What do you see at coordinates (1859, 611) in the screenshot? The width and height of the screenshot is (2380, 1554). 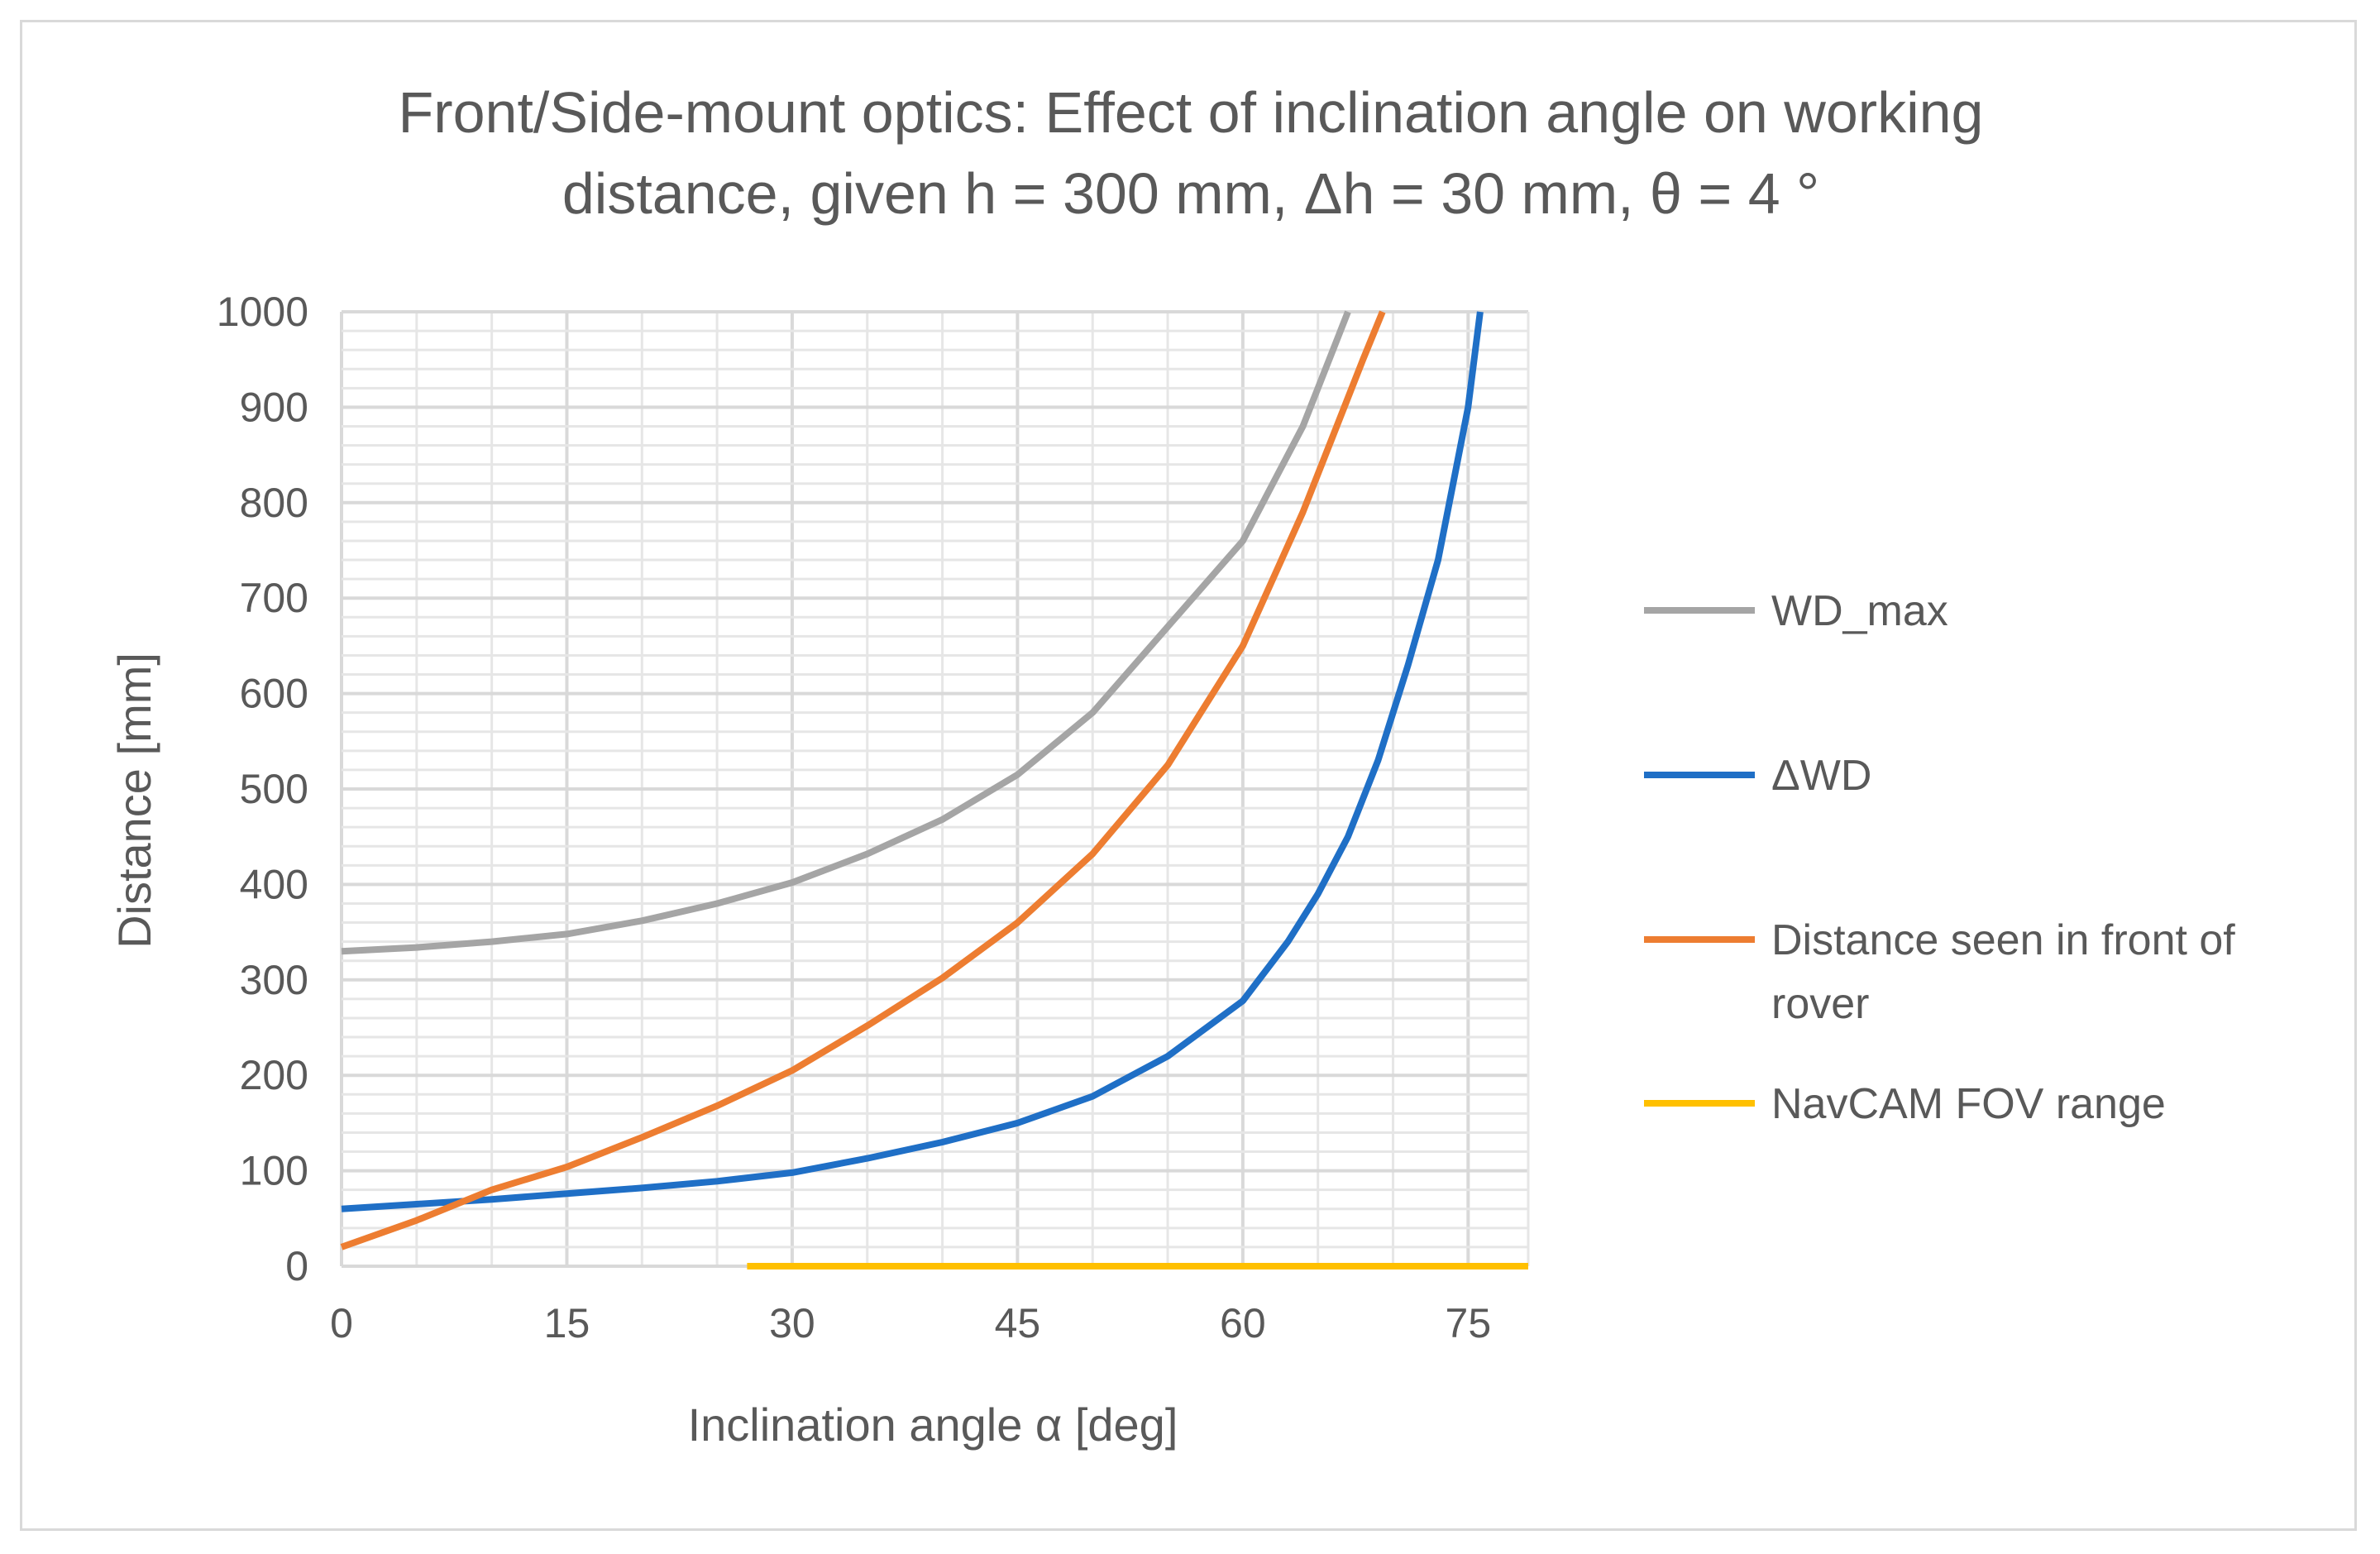 I see `legend-label-wd-max: WD_max` at bounding box center [1859, 611].